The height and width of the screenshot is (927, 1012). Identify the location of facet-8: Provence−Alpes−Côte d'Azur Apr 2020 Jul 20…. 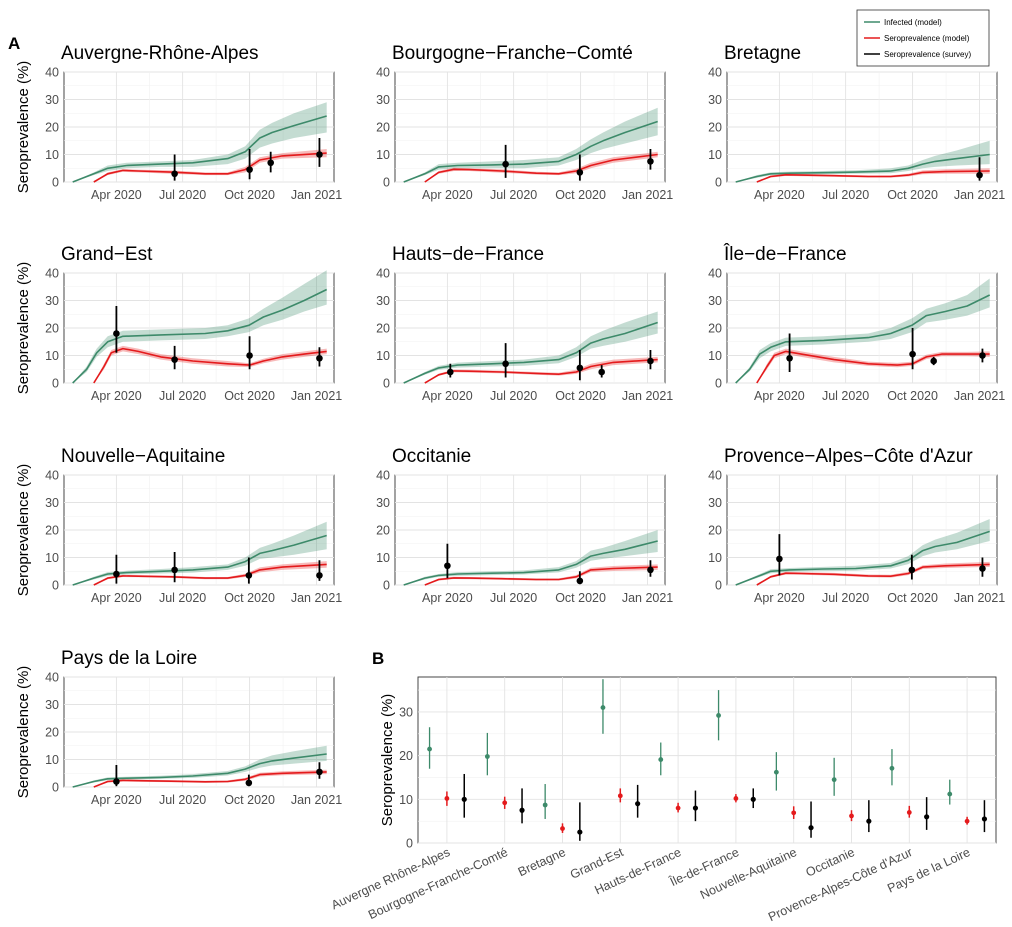
(856, 525).